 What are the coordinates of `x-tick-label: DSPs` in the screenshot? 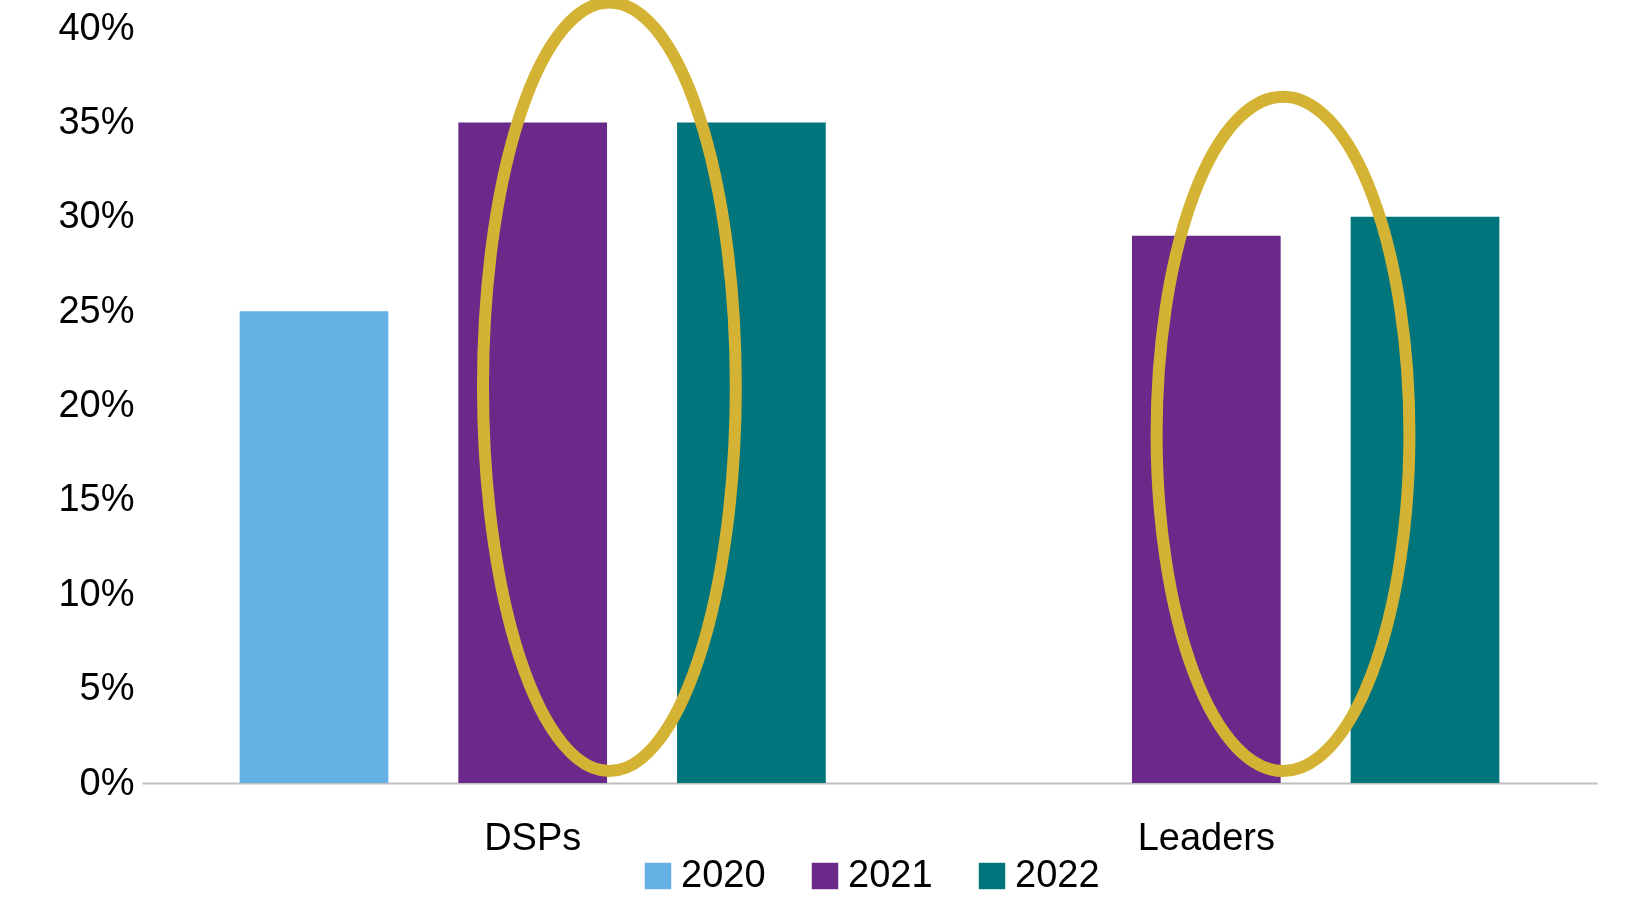 It's located at (533, 836).